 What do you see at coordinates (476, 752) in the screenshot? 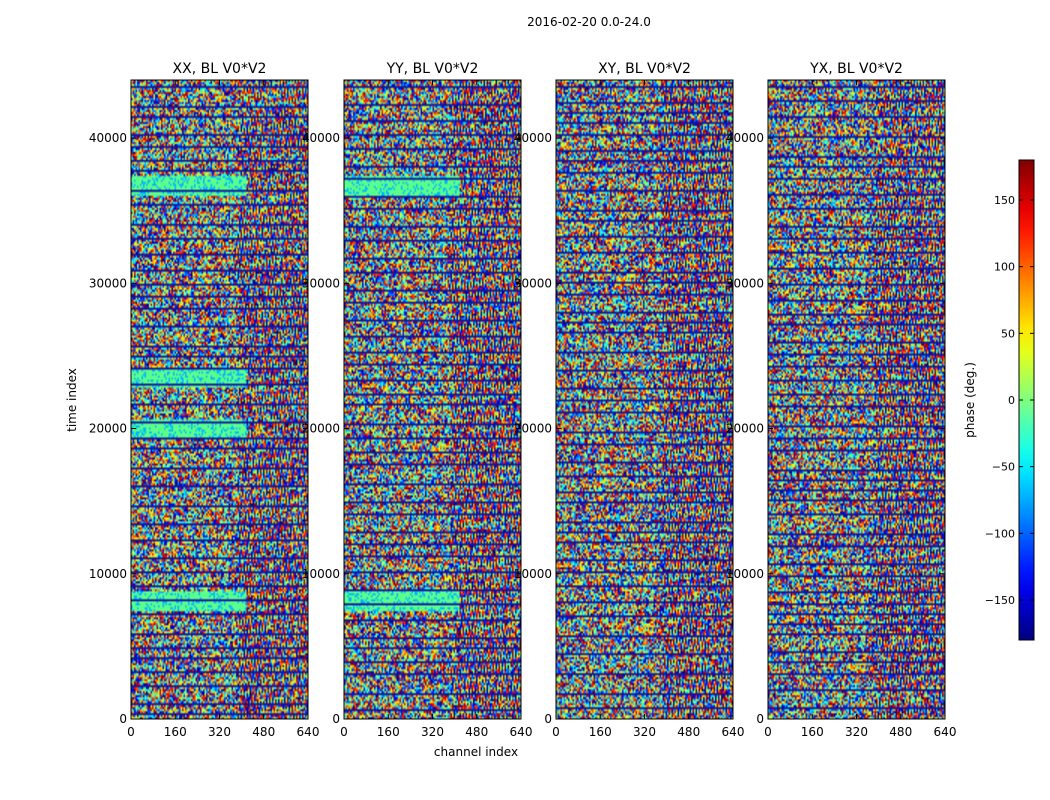
I see `x-axis-label: channel index` at bounding box center [476, 752].